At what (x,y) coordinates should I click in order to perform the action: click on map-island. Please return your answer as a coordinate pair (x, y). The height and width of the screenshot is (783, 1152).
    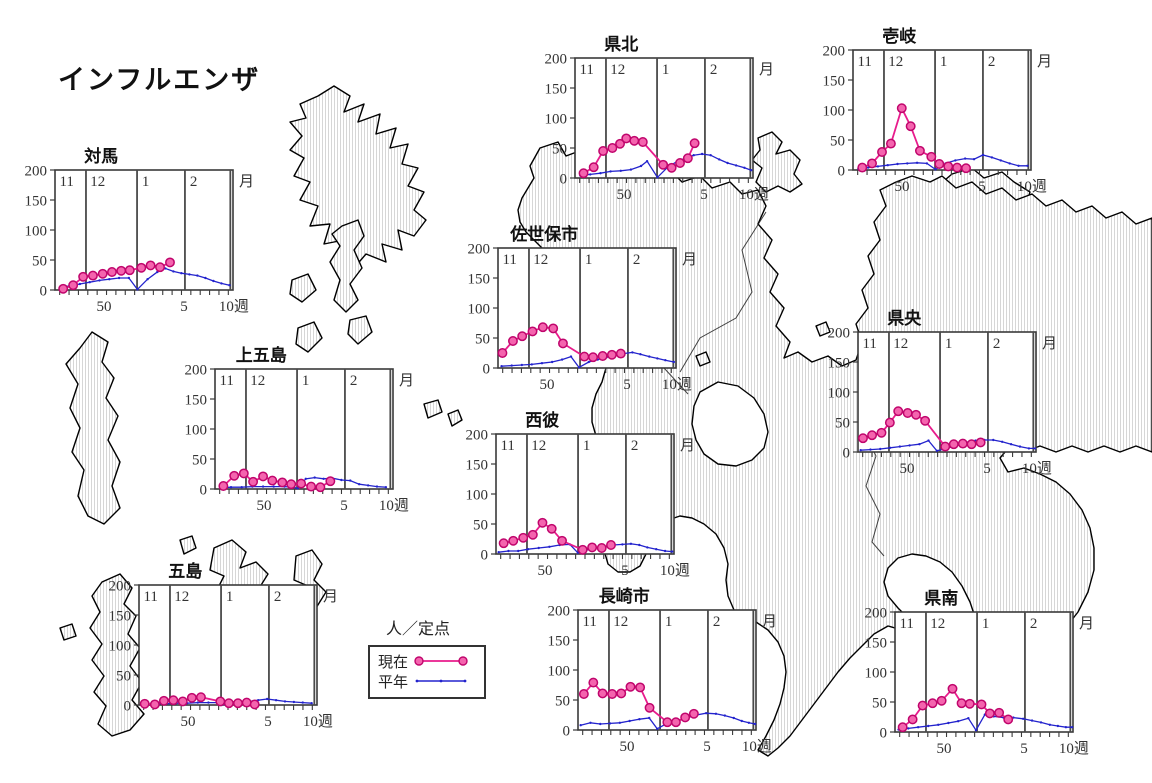
    Looking at the image, I should click on (433, 409).